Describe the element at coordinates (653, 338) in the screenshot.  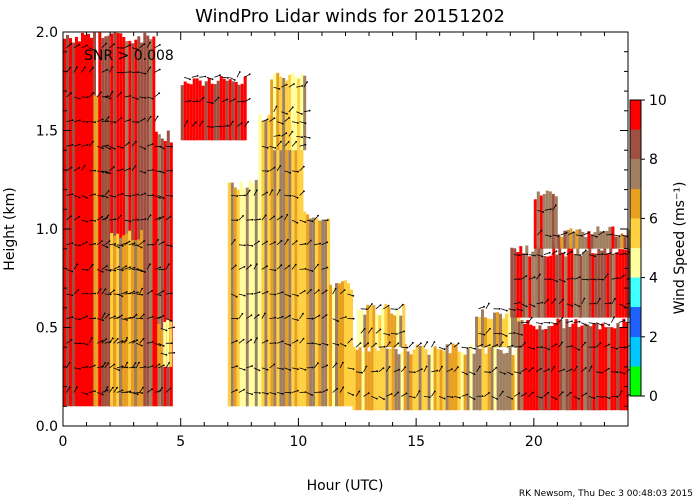
I see `colorbar-tick-label: 2` at that location.